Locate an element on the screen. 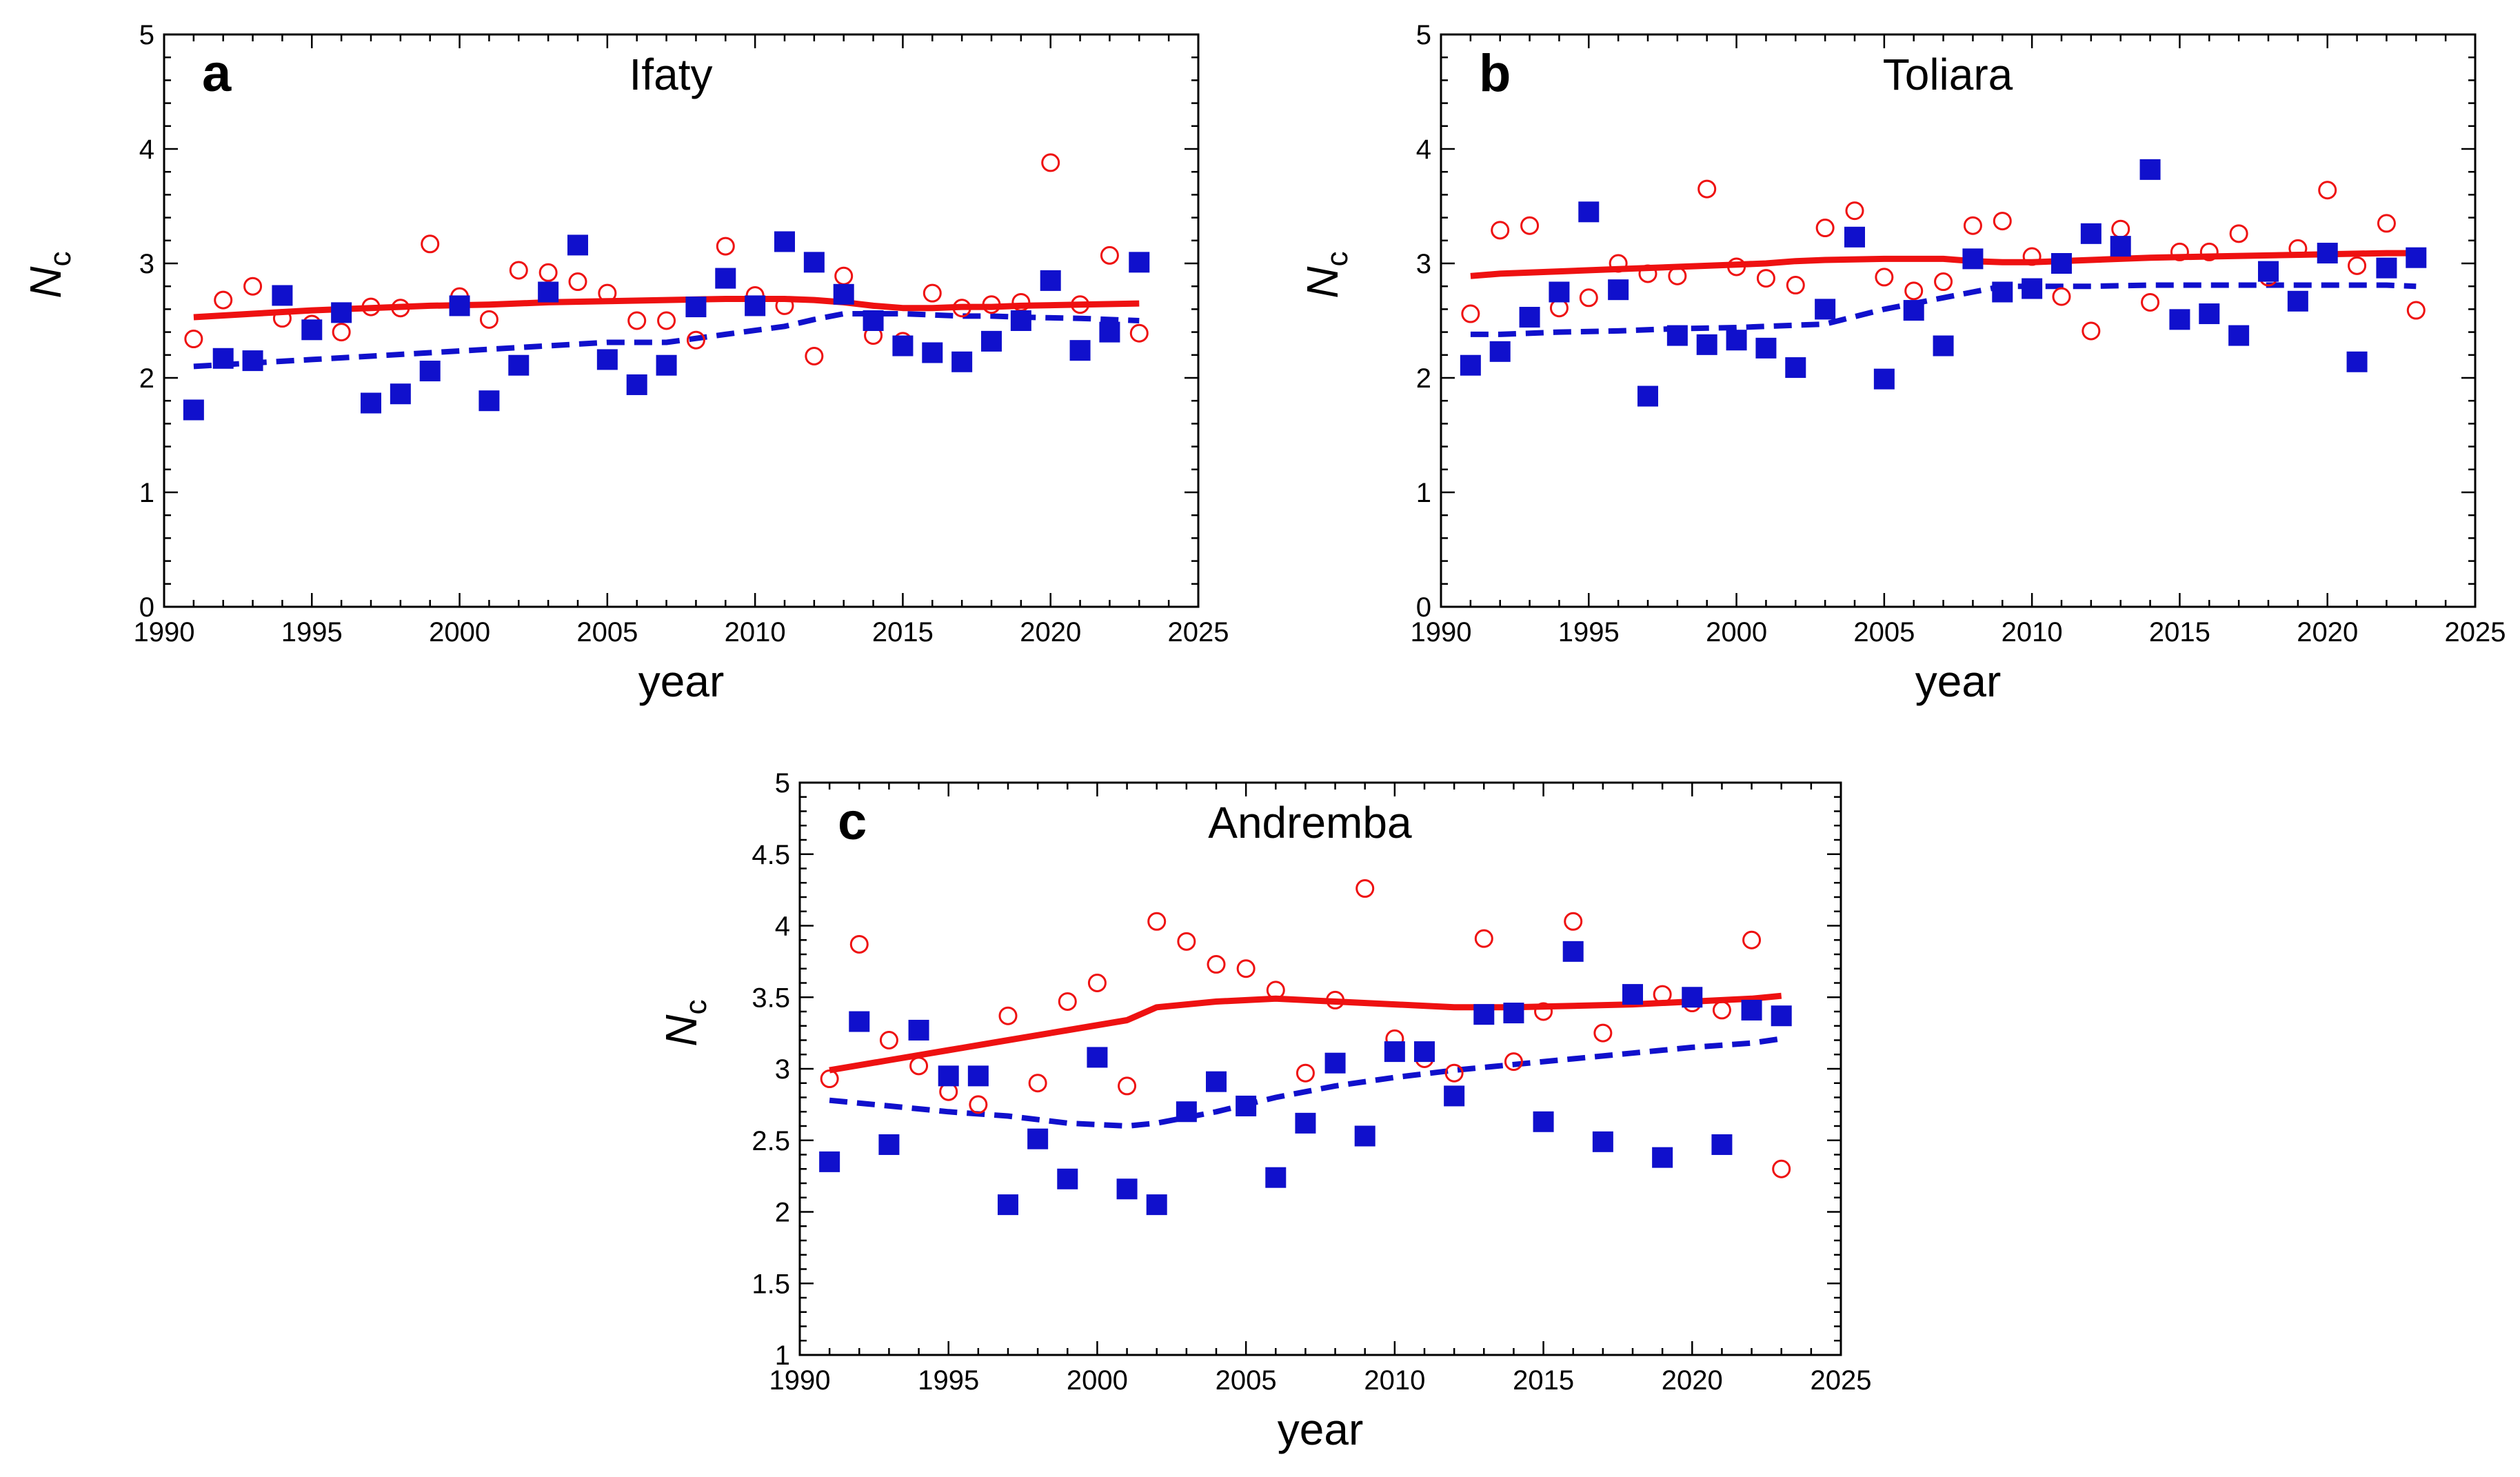 The width and height of the screenshot is (2520, 1477). x-tick-label: 1990 is located at coordinates (1441, 632).